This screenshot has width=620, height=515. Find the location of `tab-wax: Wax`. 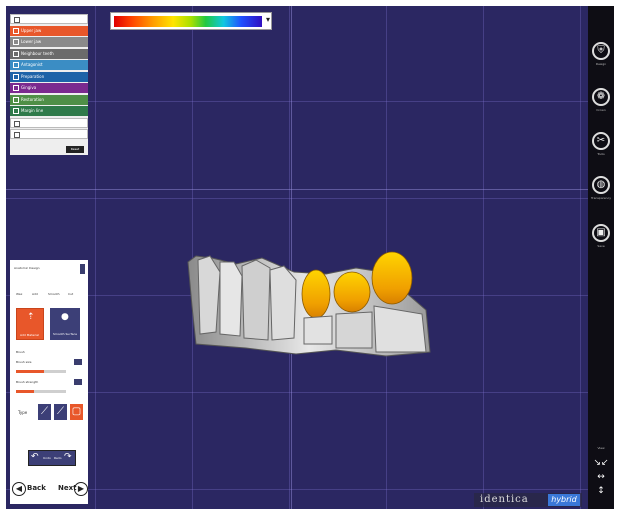

tab-wax: Wax is located at coordinates (19, 294).